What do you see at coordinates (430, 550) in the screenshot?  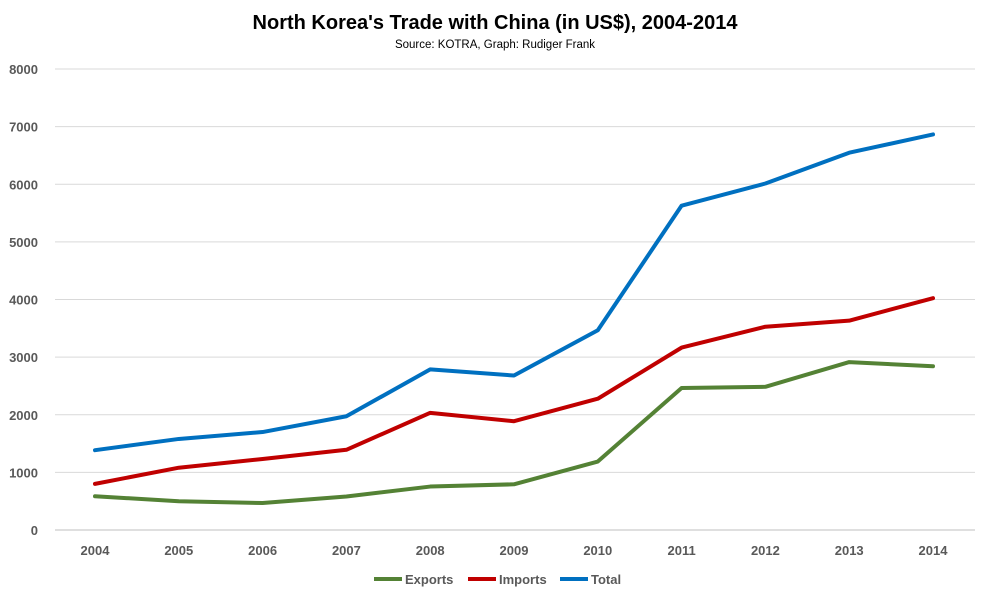 I see `x-tick-label: 2008` at bounding box center [430, 550].